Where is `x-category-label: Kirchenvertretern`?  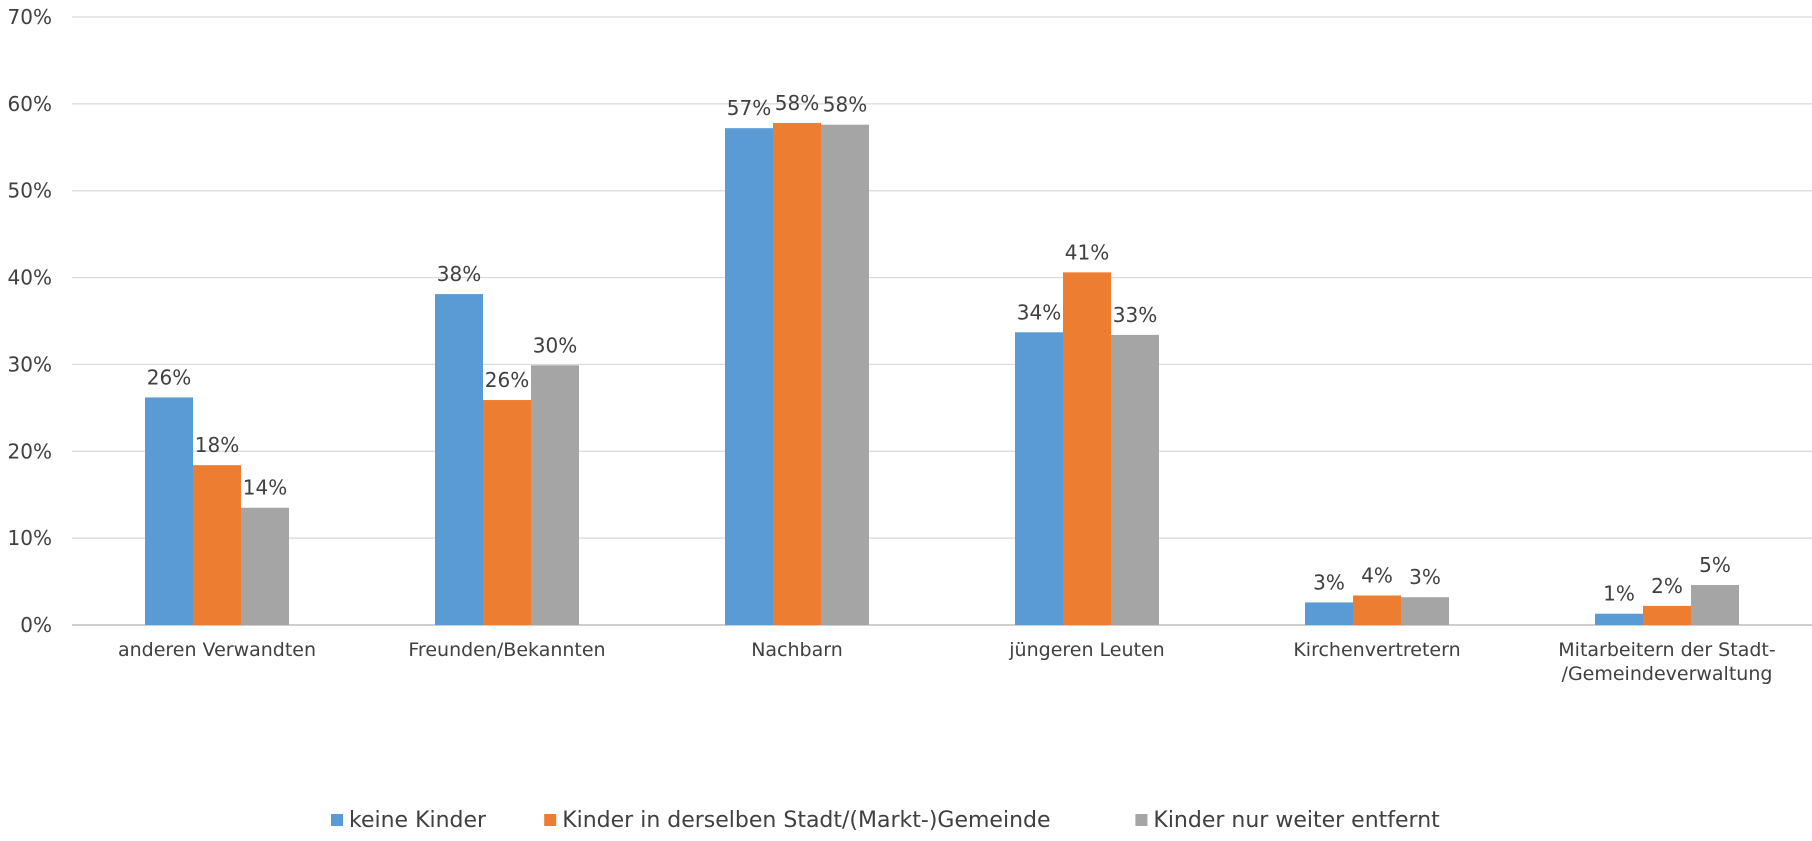 x-category-label: Kirchenvertretern is located at coordinates (1376, 650).